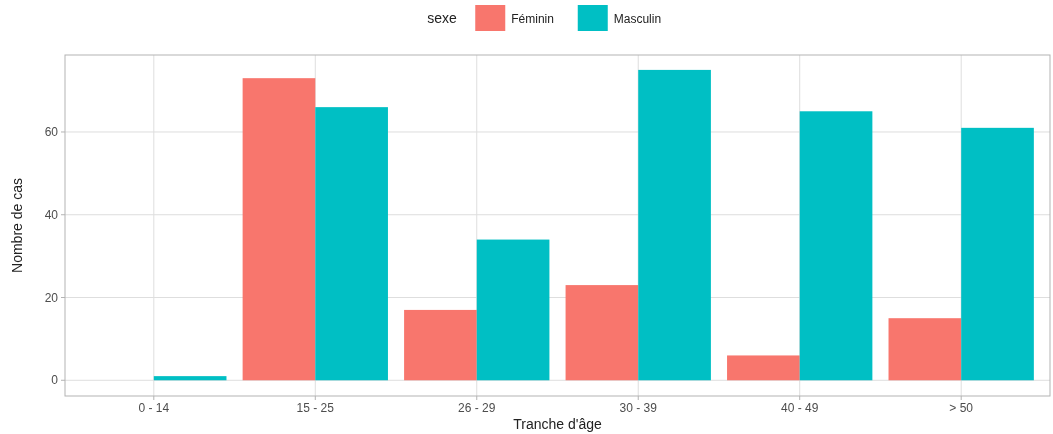 The height and width of the screenshot is (434, 1053). I want to click on x-tick-label: > 50, so click(961, 408).